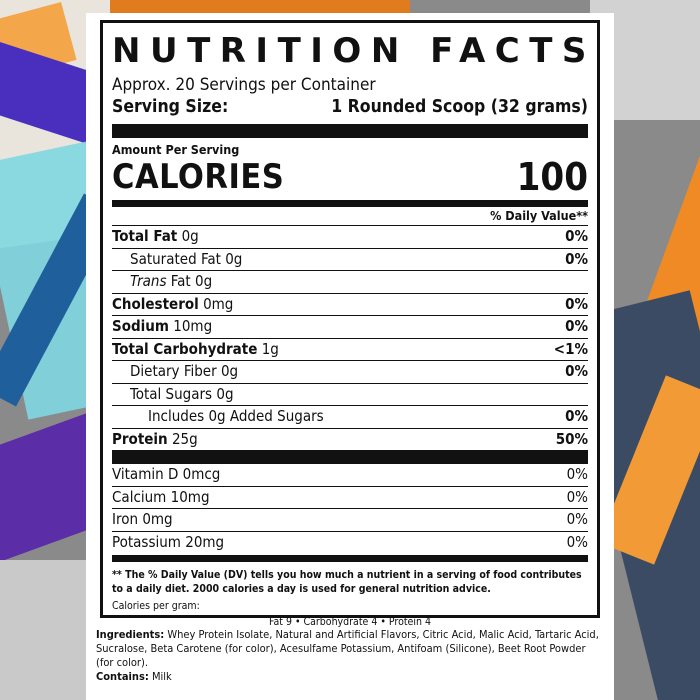  What do you see at coordinates (156, 606) in the screenshot?
I see `calories-per-gram-label: Calories per gram:` at bounding box center [156, 606].